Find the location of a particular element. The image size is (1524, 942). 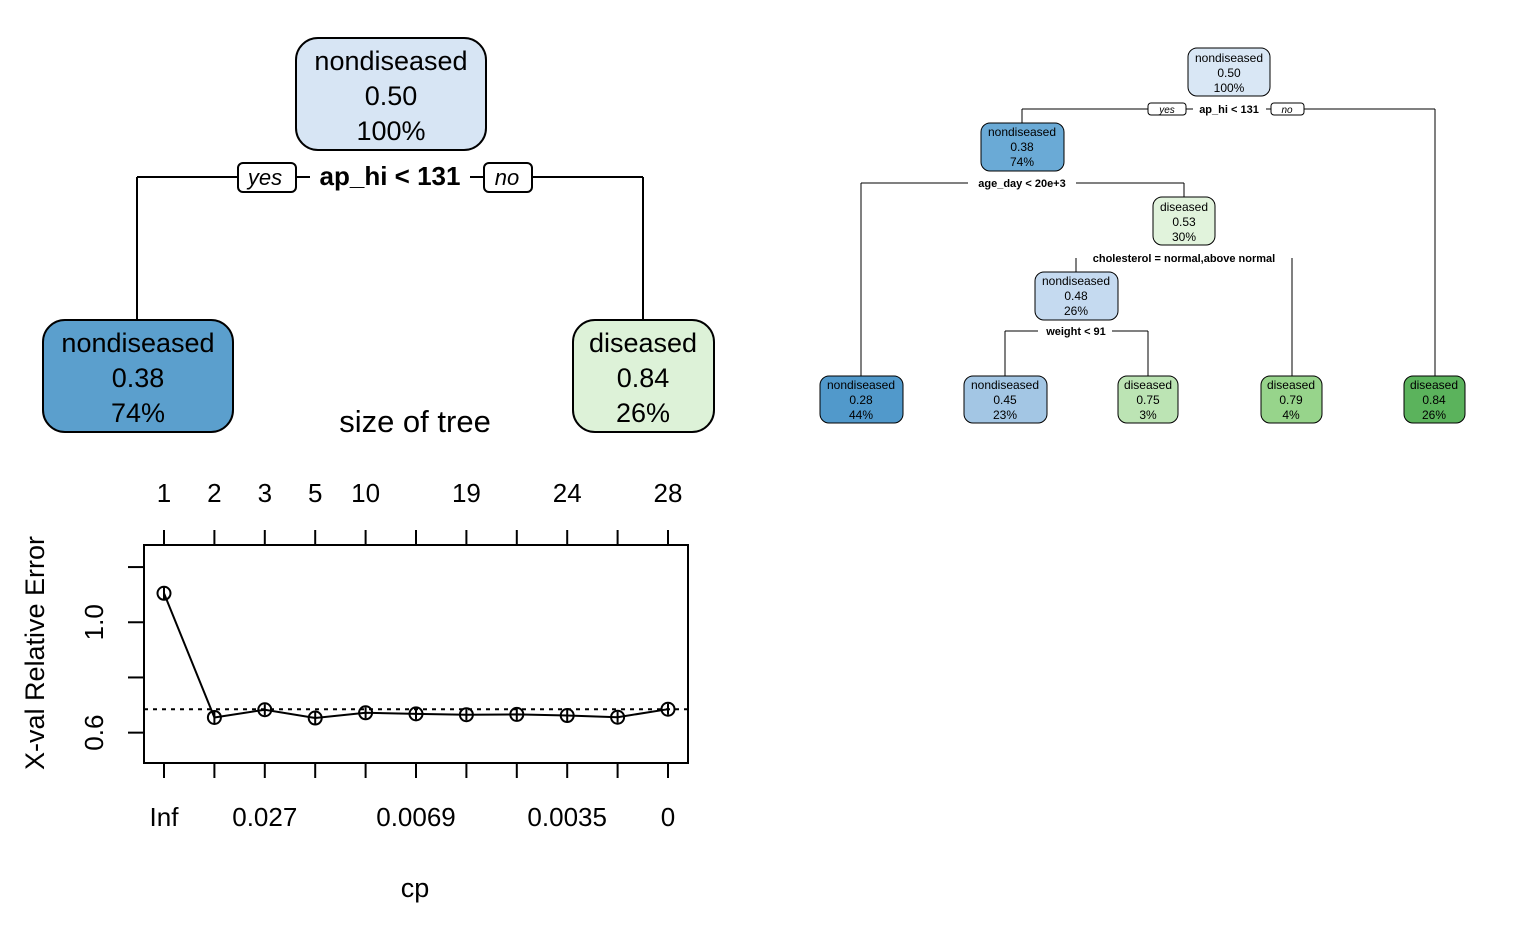

split-condition-1: ap_hi < 131 is located at coordinates (1229, 110).